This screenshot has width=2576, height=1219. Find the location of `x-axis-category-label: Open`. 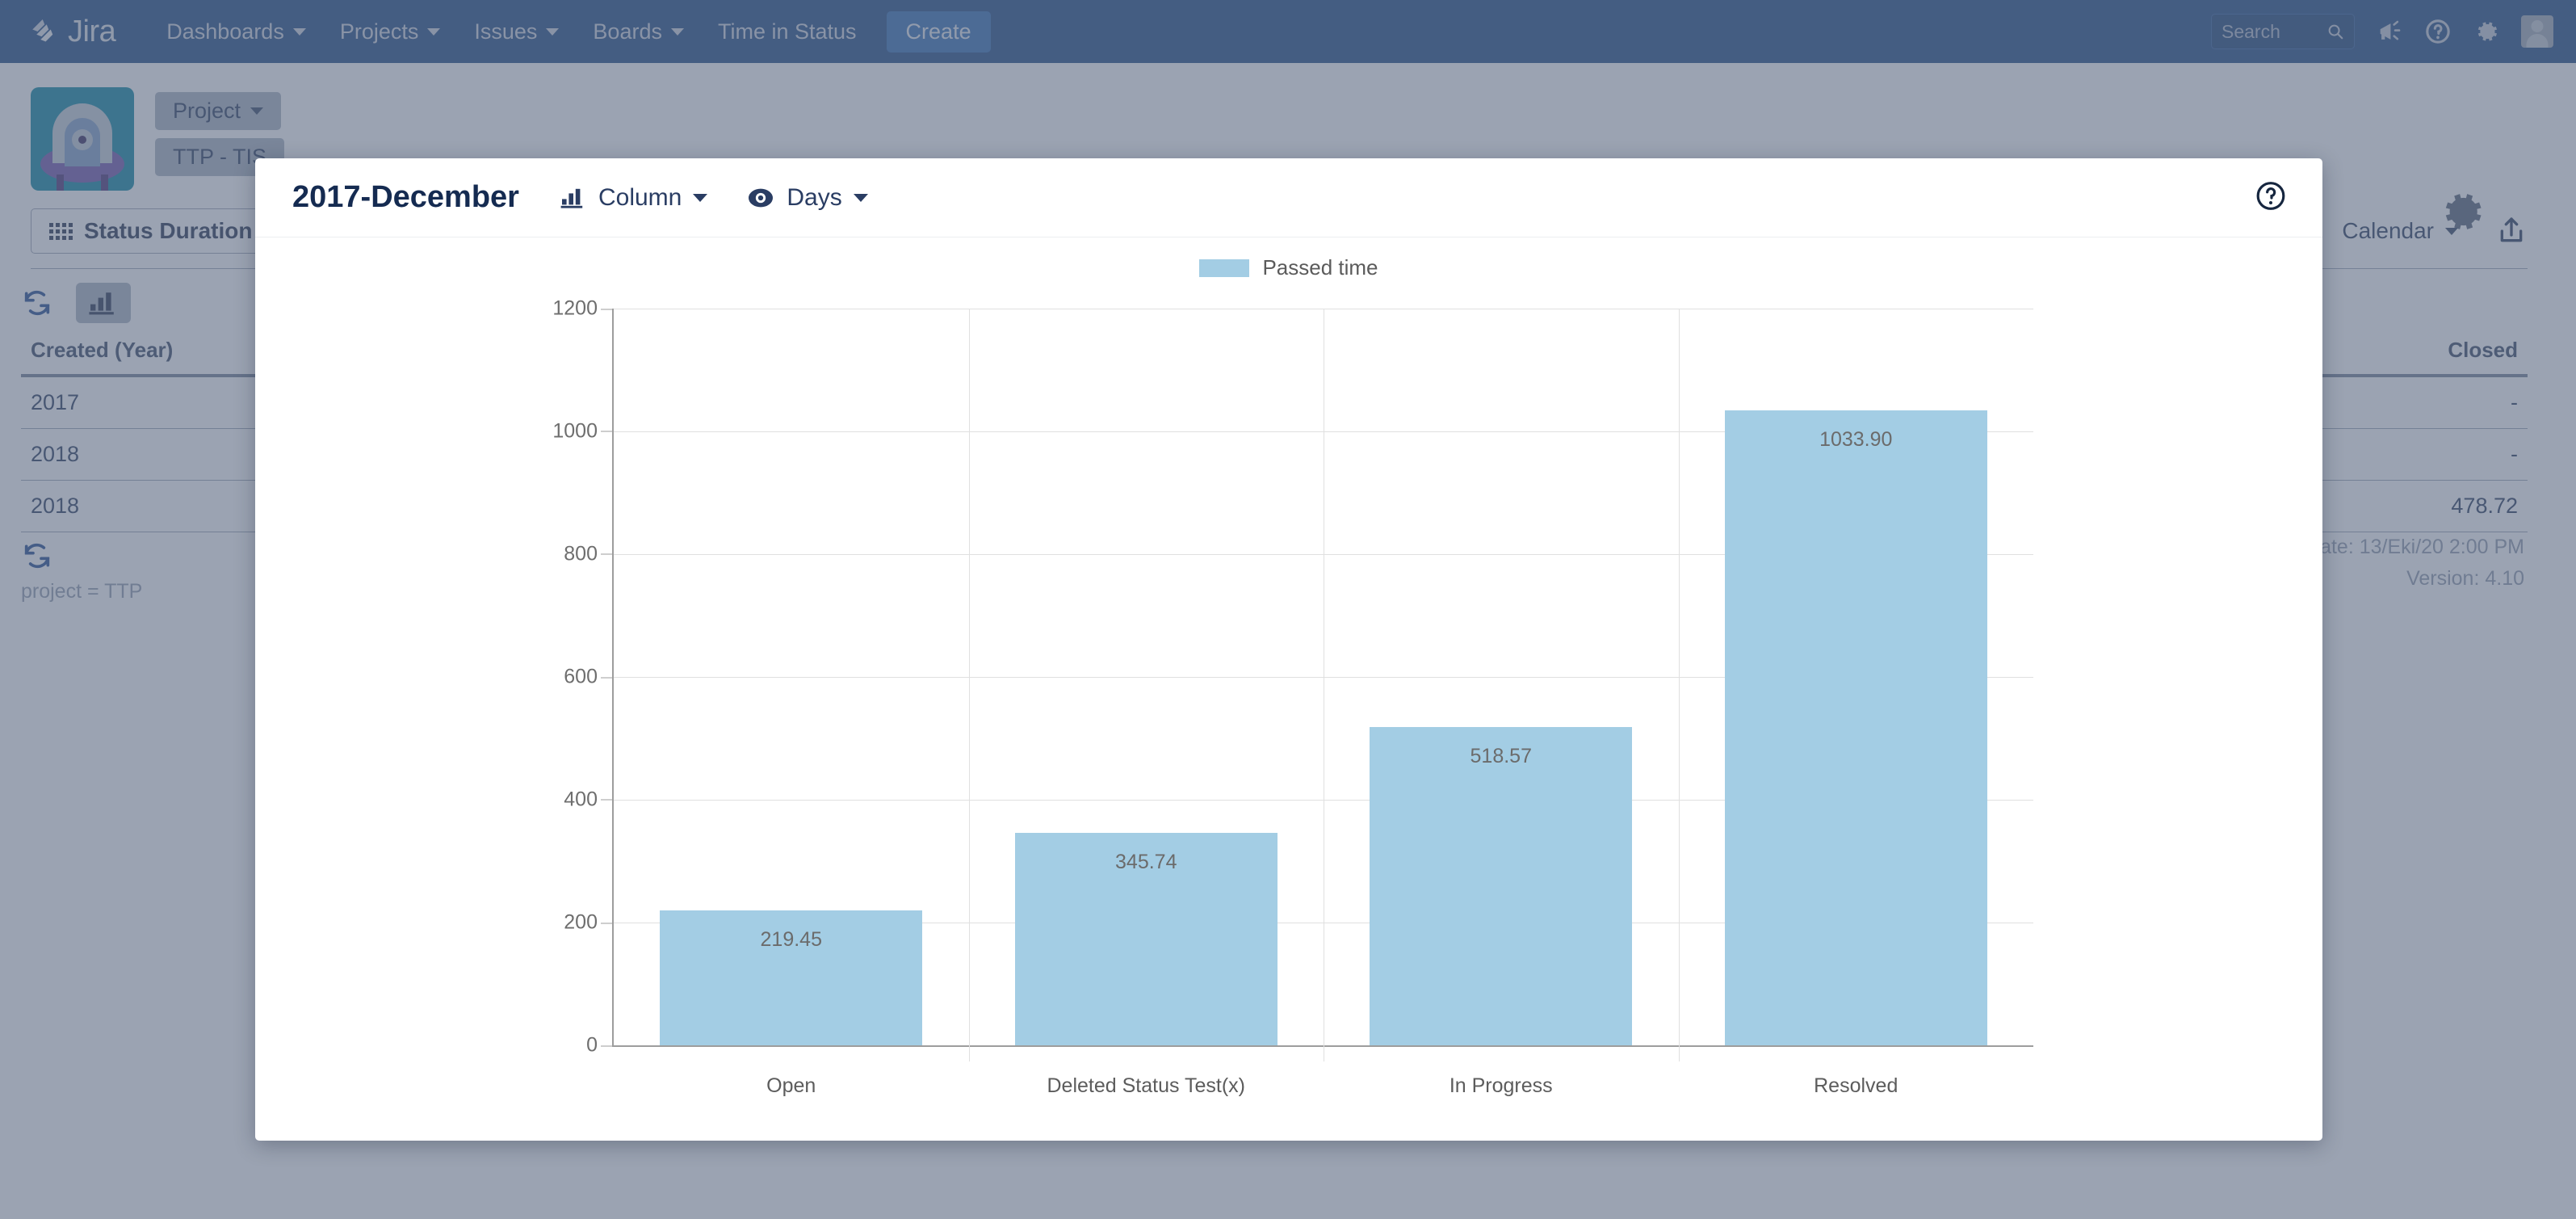

x-axis-category-label: Open is located at coordinates (791, 1085).